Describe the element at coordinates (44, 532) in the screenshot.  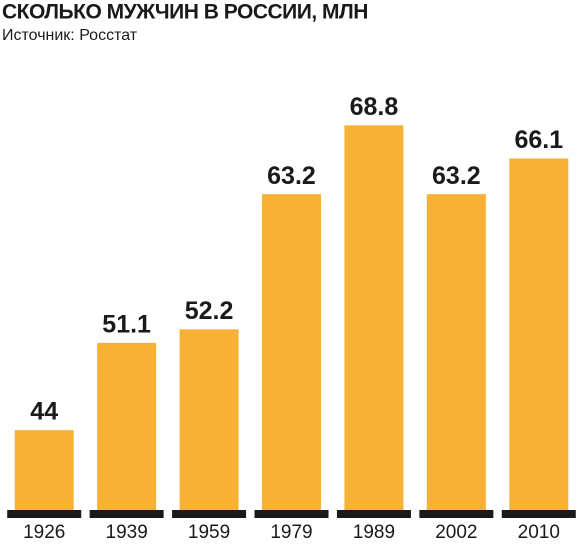
I see `x-tick-label: 1926` at that location.